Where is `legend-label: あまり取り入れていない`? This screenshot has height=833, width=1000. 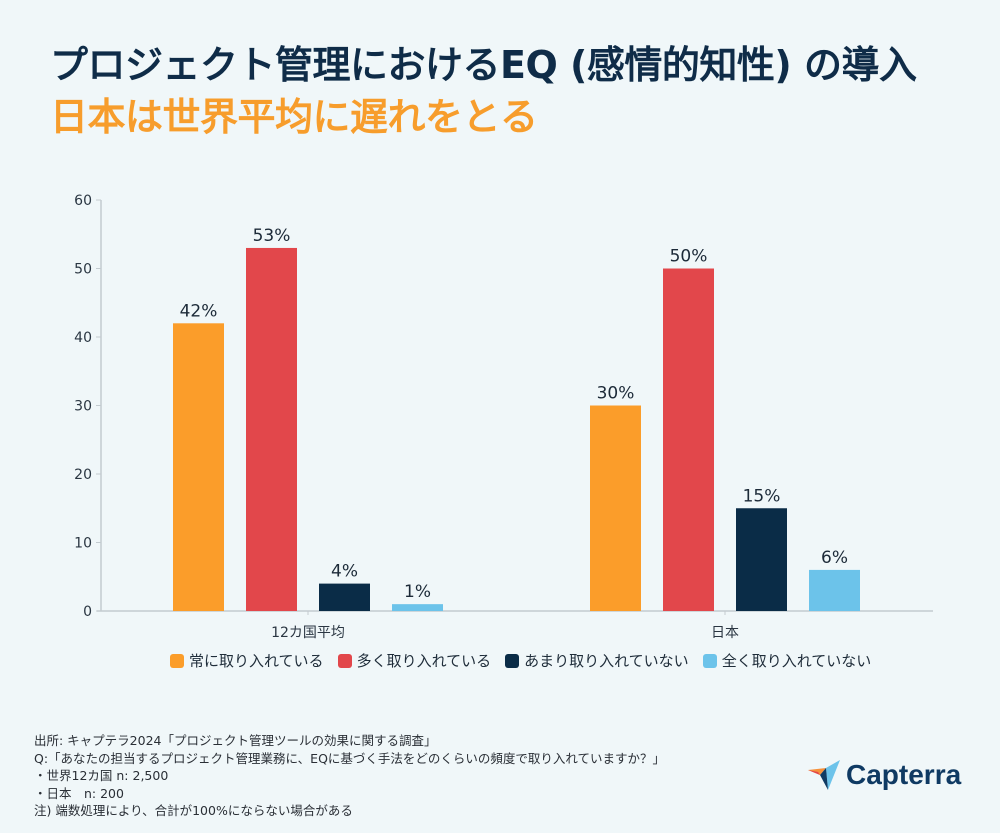
legend-label: あまり取り入れていない is located at coordinates (606, 661).